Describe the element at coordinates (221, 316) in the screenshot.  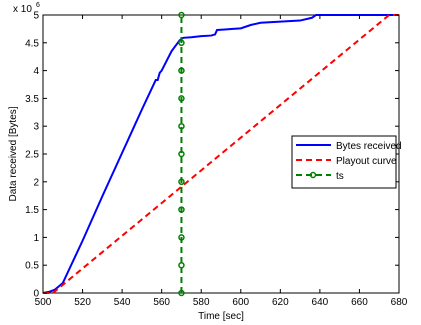
I see `x-axis-title: Time [sec]` at that location.